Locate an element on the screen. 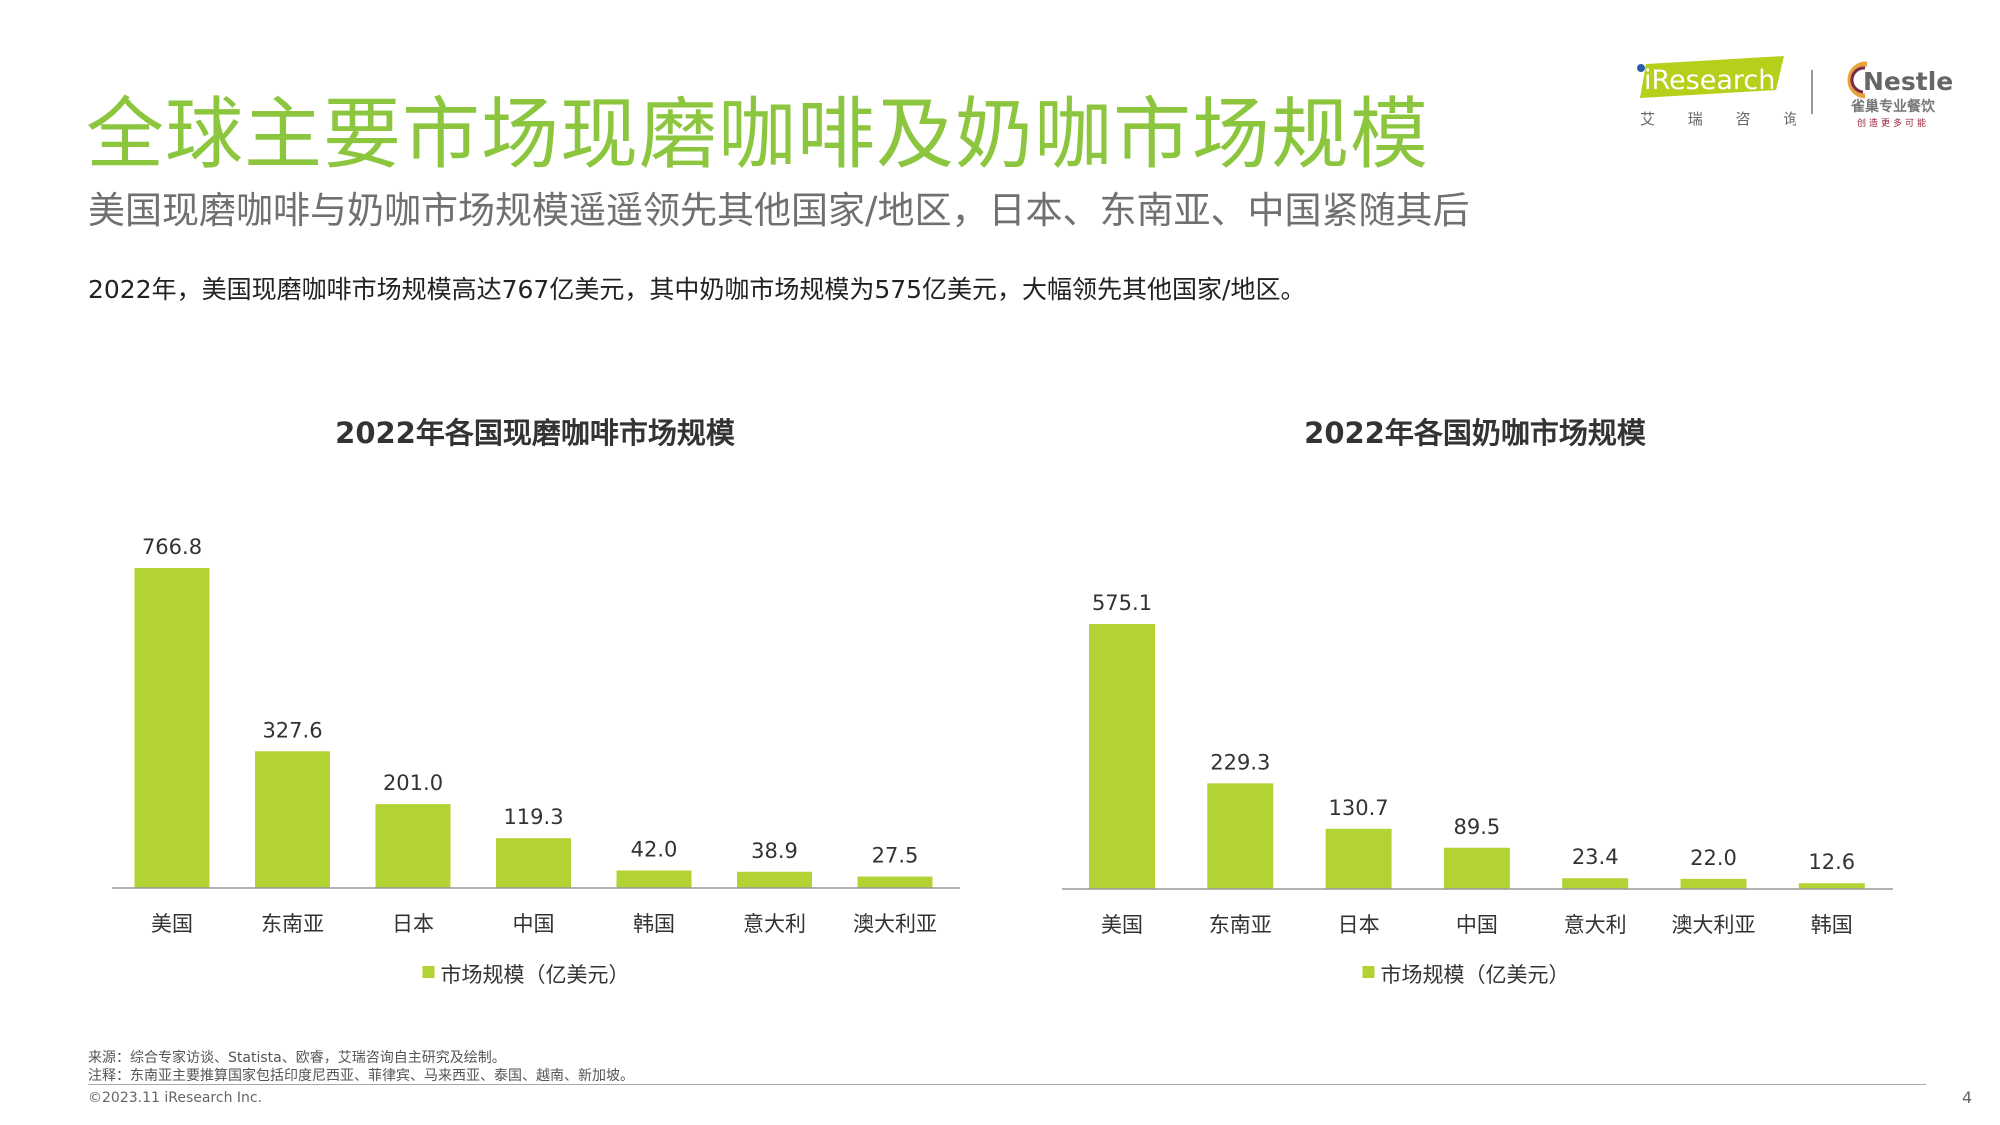 This screenshot has width=2000, height=1125. data-label: 22.0 is located at coordinates (1713, 858).